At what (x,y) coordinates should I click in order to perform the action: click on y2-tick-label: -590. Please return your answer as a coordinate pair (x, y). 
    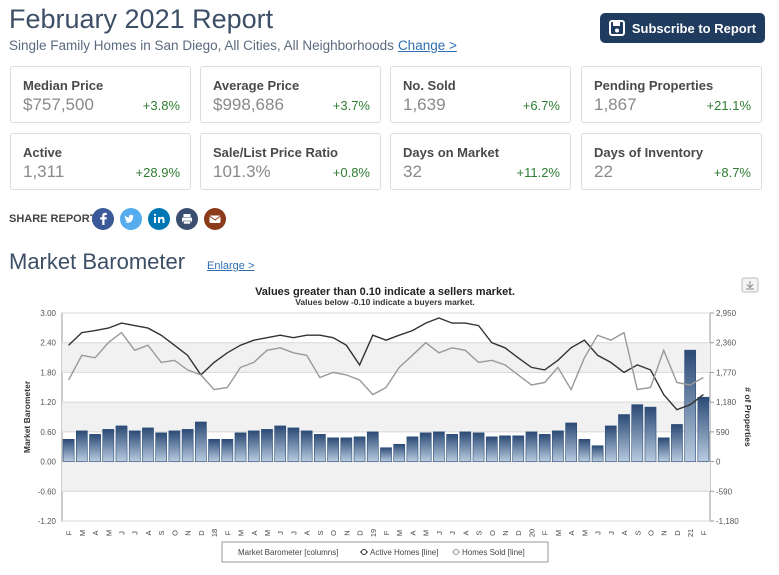
    Looking at the image, I should click on (724, 491).